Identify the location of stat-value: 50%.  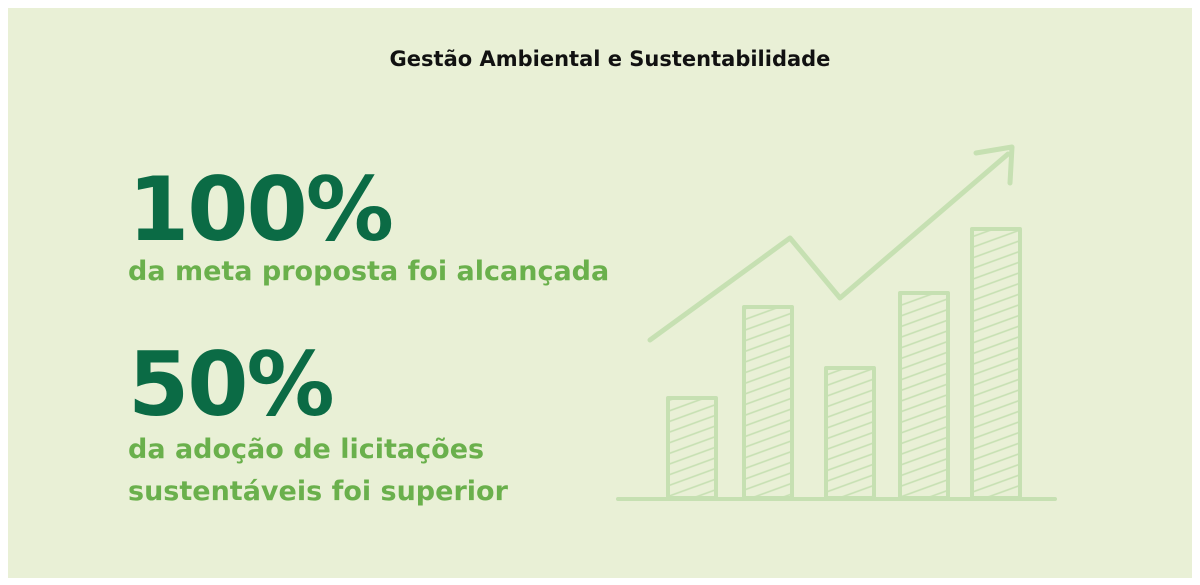
(230, 384).